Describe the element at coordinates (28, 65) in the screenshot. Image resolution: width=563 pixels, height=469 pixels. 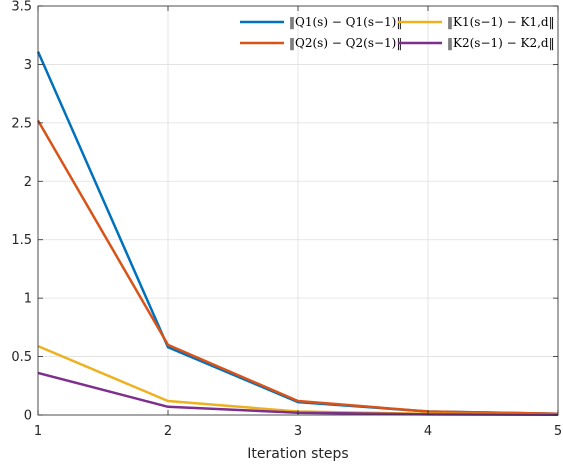
I see `y-tick-label: 3` at that location.